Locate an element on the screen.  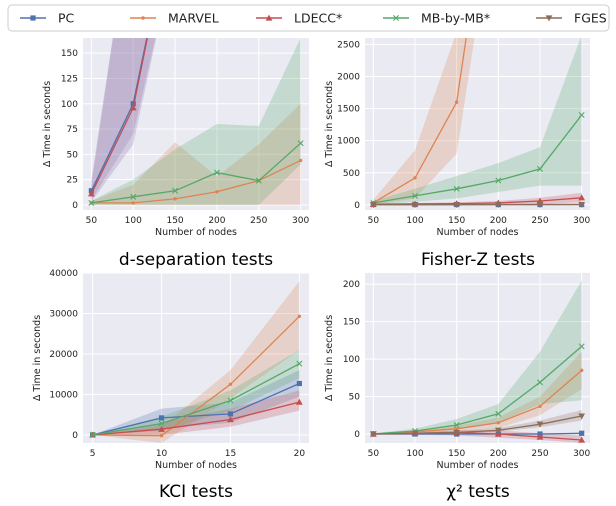
y-tick-label: 0 is located at coordinates (357, 206).